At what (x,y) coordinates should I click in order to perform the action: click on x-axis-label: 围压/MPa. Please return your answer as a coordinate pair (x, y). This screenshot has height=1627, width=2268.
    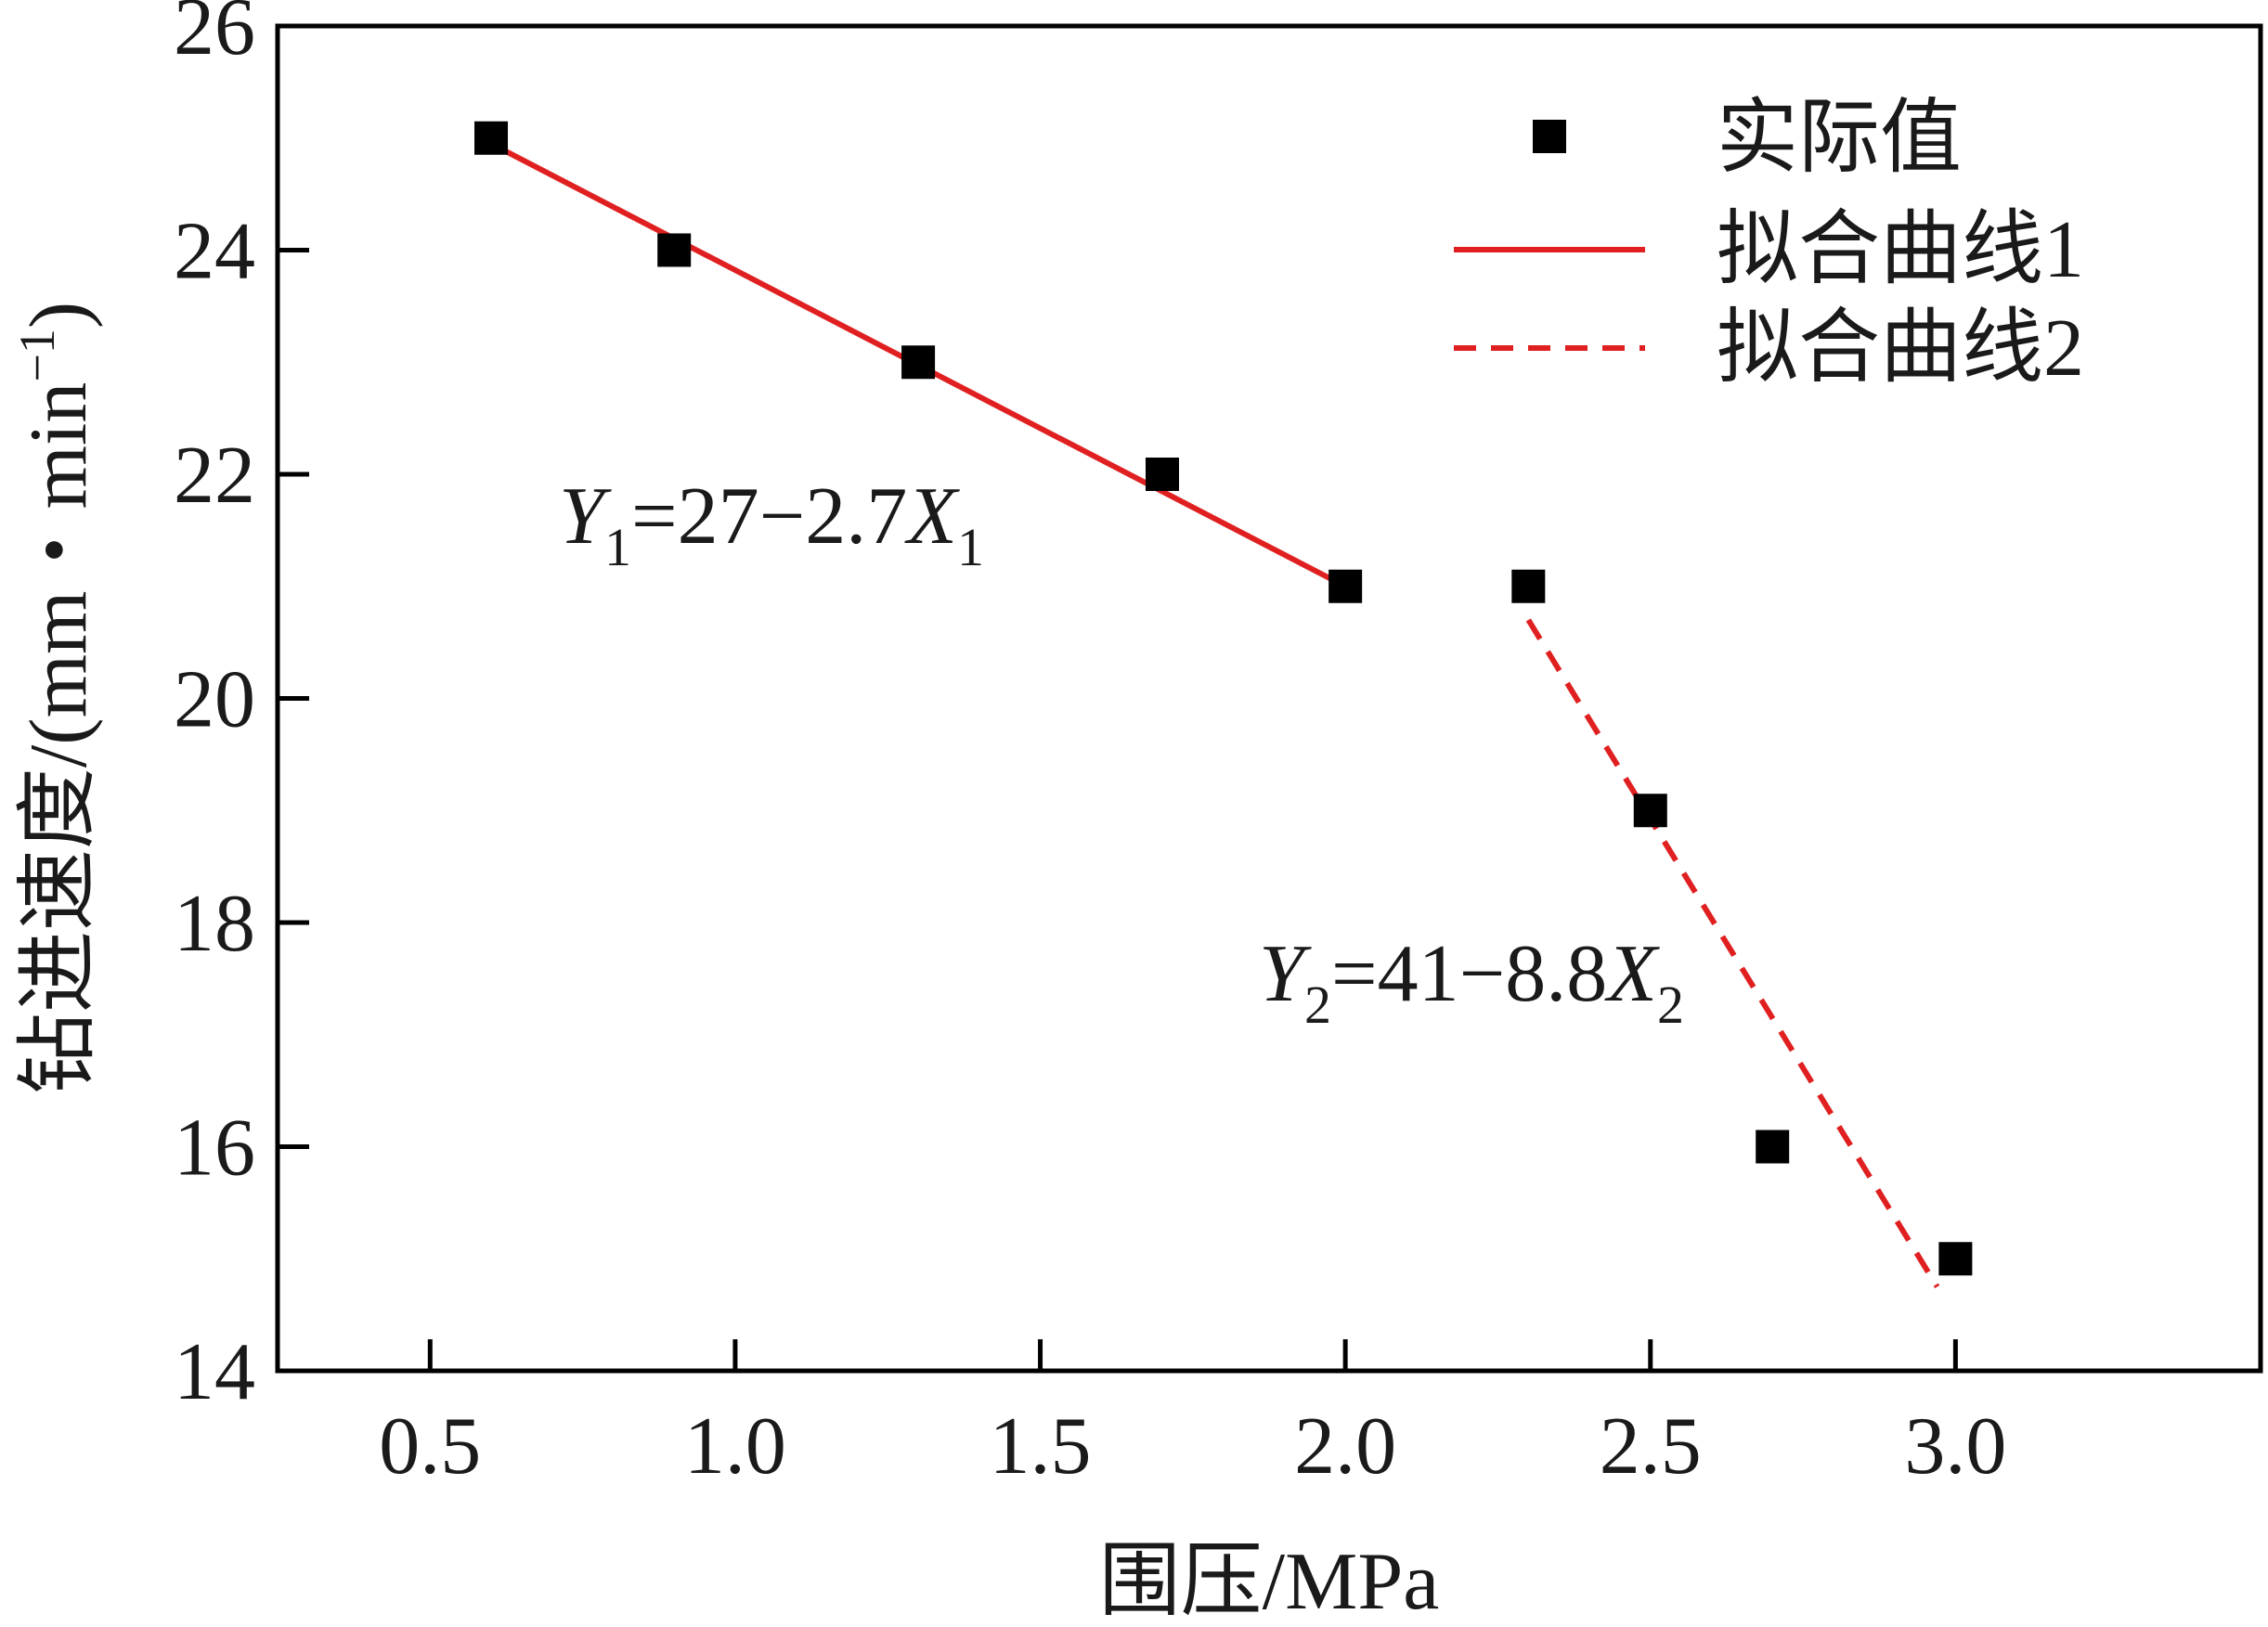
    Looking at the image, I should click on (1269, 1582).